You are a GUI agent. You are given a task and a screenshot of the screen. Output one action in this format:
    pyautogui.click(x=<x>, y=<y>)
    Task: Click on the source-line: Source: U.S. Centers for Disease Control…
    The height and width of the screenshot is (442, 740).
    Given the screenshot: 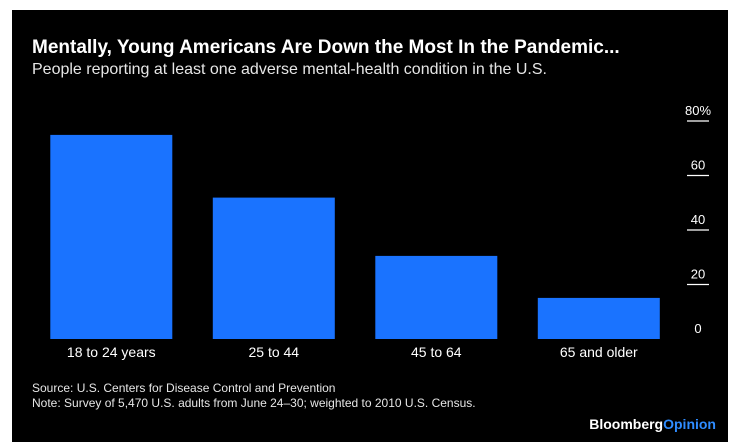 What is the action you would take?
    pyautogui.click(x=184, y=388)
    